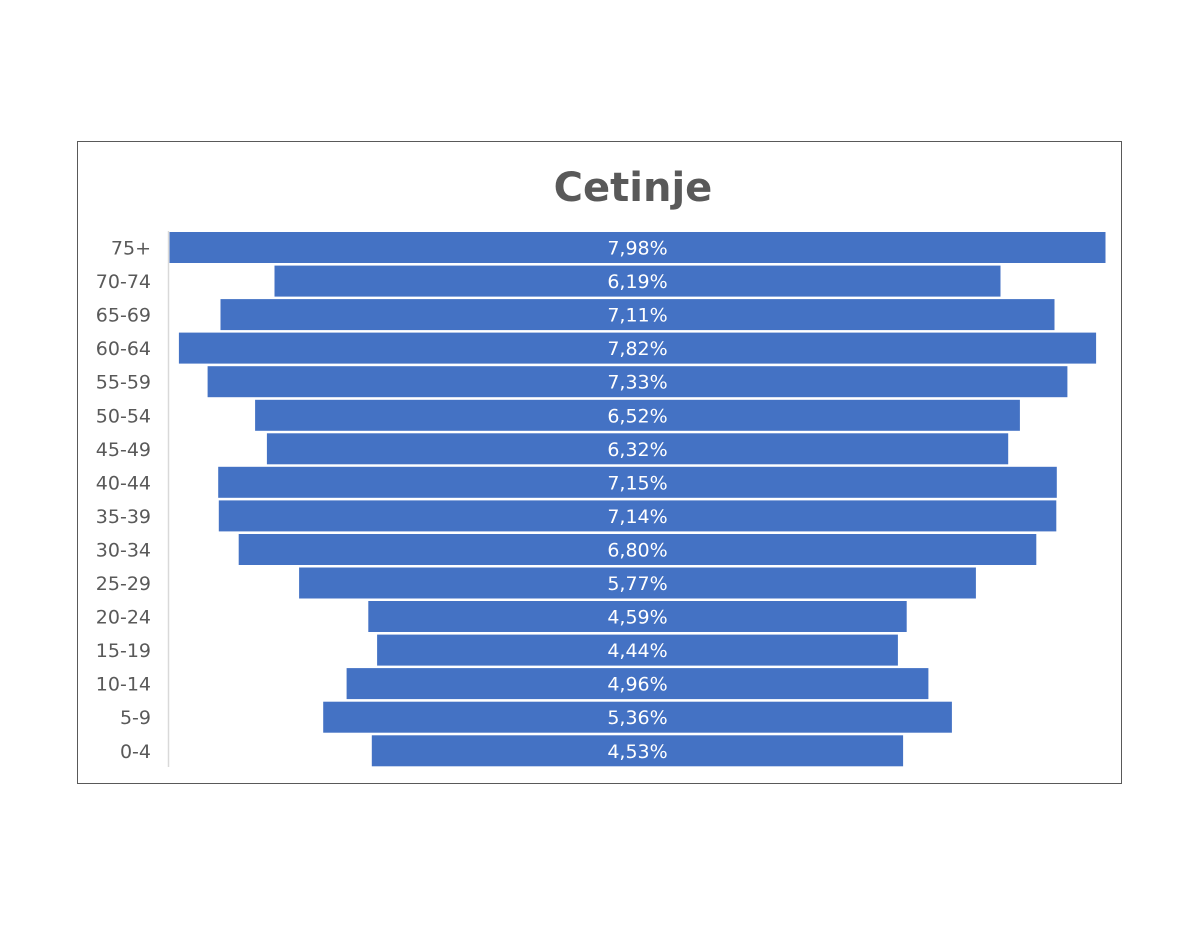 The image size is (1200, 927). What do you see at coordinates (135, 752) in the screenshot?
I see `category-label: 0-4` at bounding box center [135, 752].